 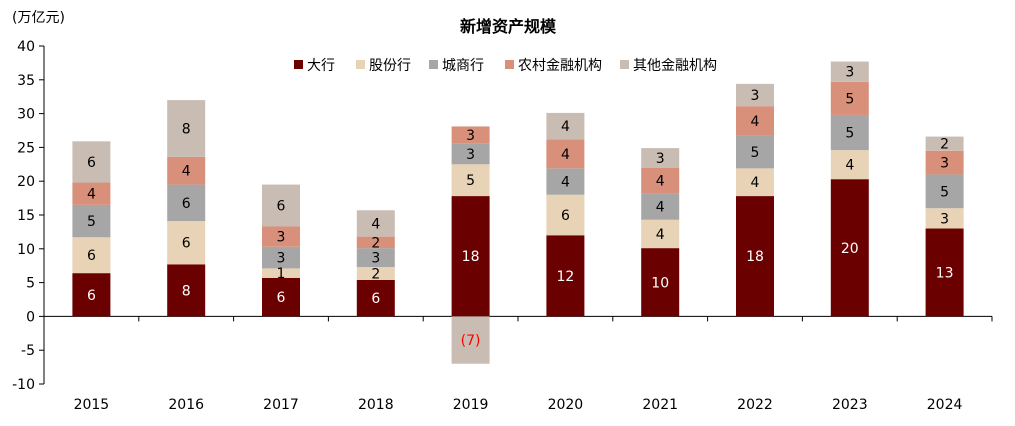 What do you see at coordinates (463, 66) in the screenshot?
I see `legend-label: 城商行` at bounding box center [463, 66].